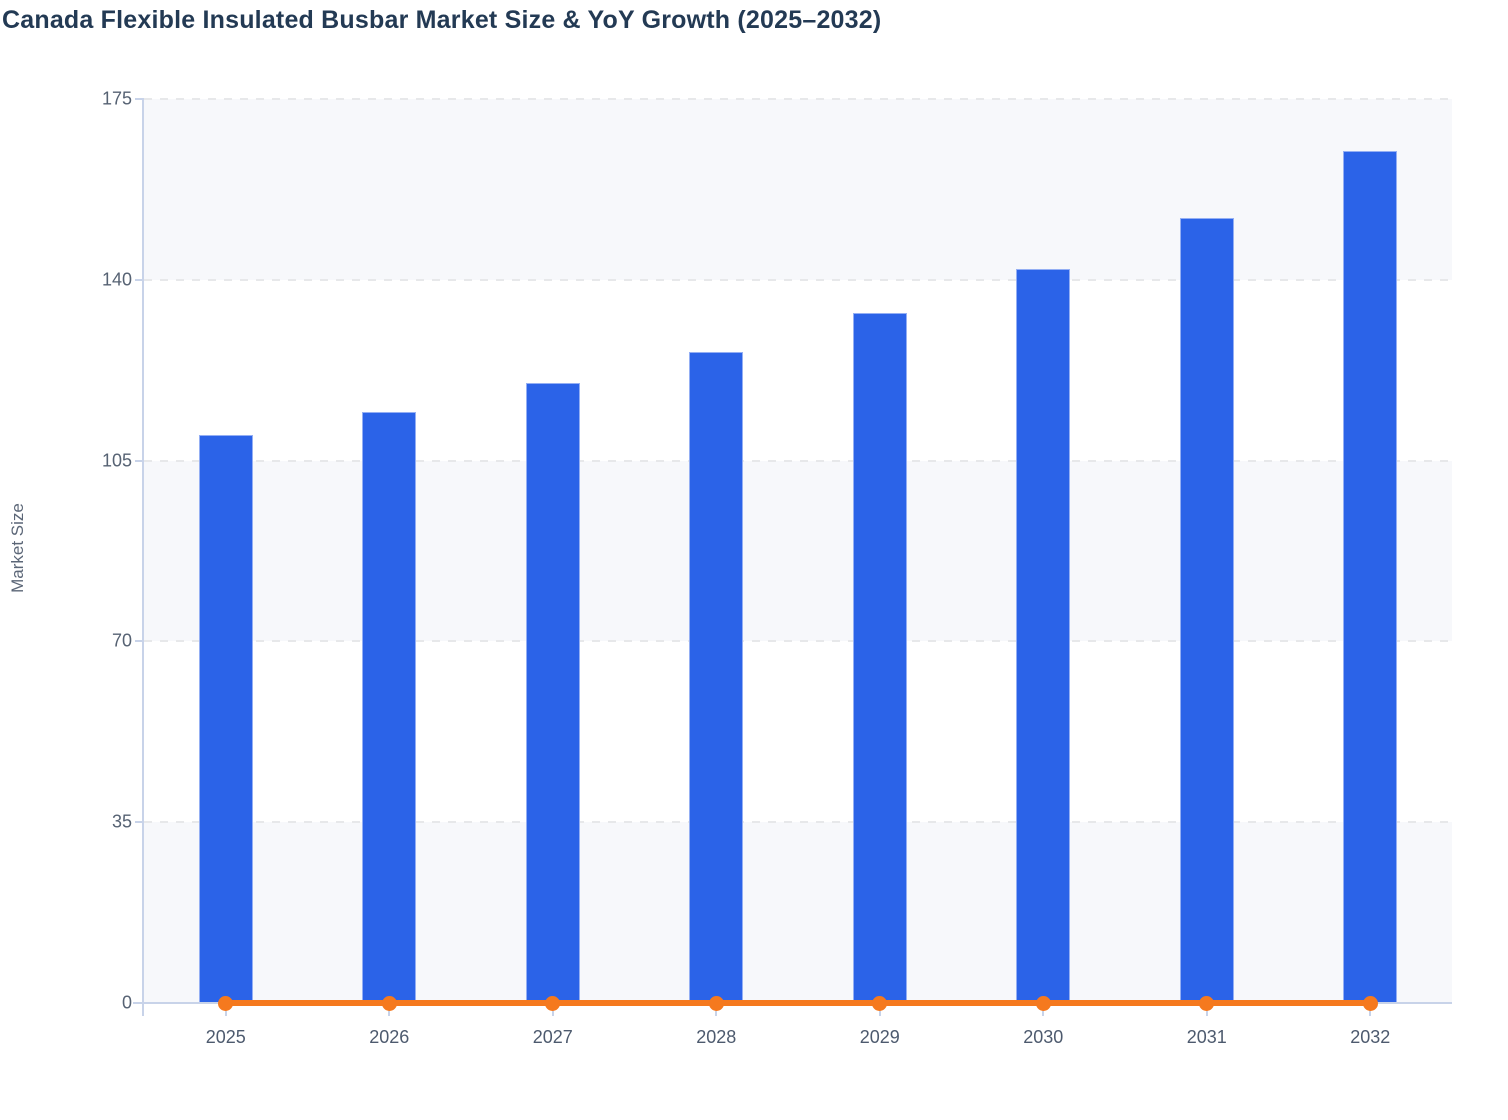 The image size is (1508, 1120). I want to click on yoy-growth-point-2026, so click(389, 1003).